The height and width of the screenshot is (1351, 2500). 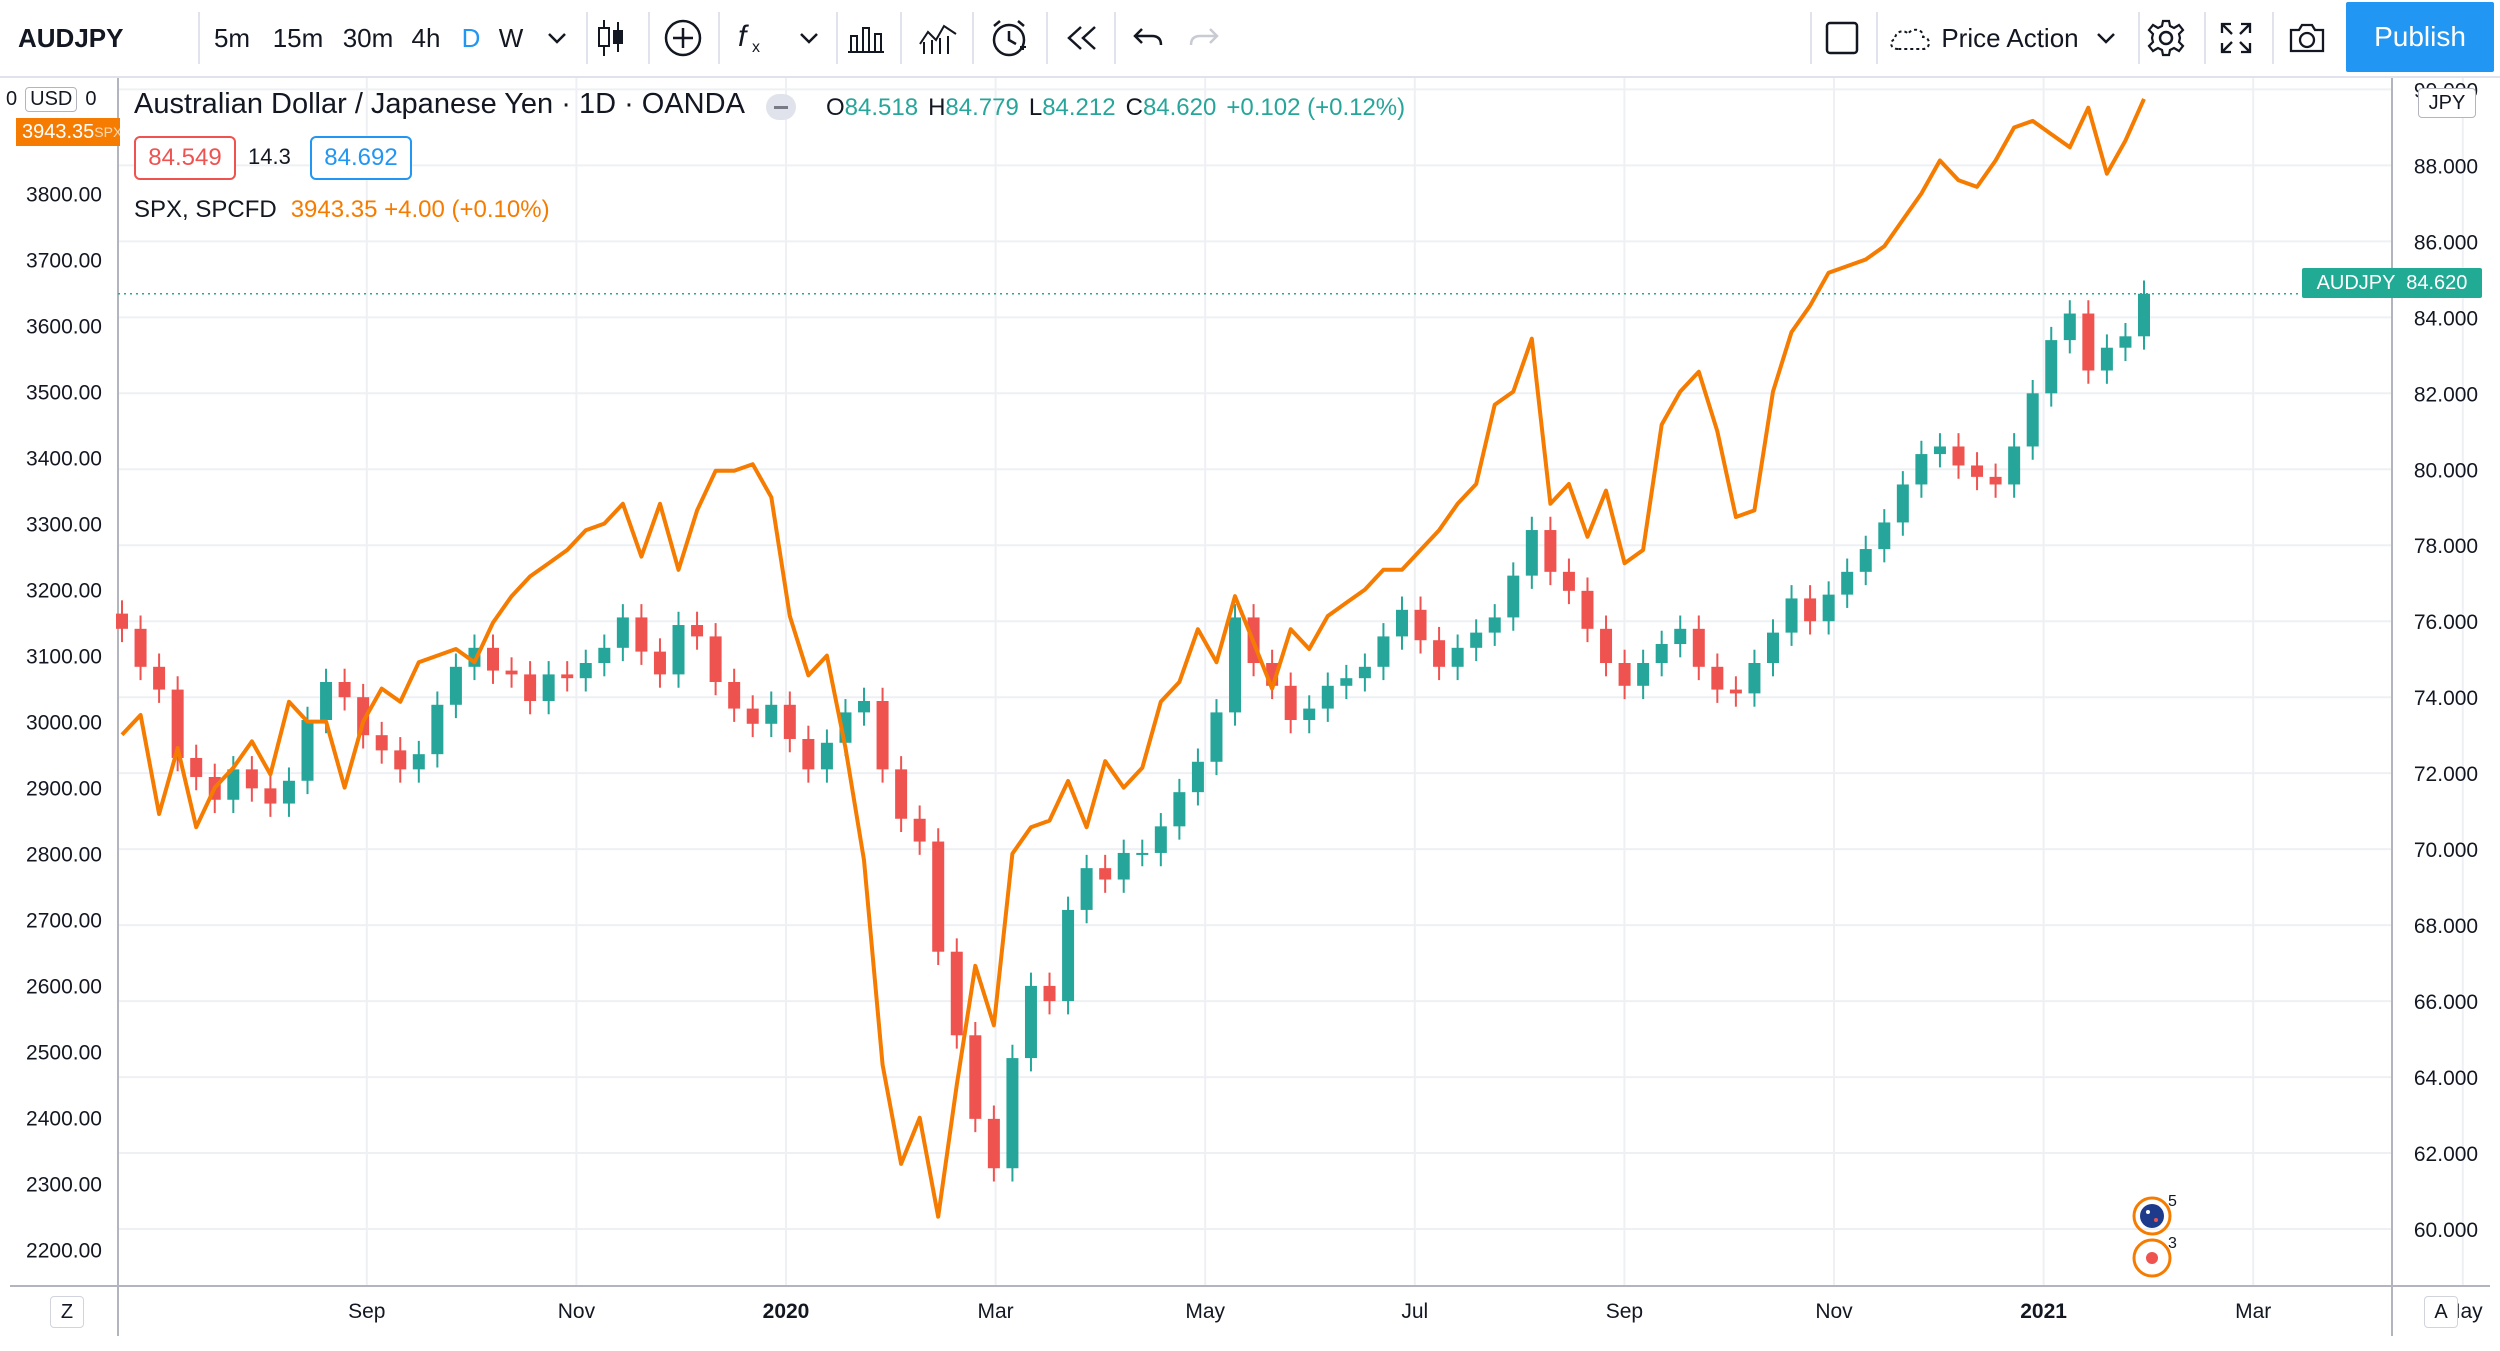 I want to click on settings-gear-icon, so click(x=2166, y=38).